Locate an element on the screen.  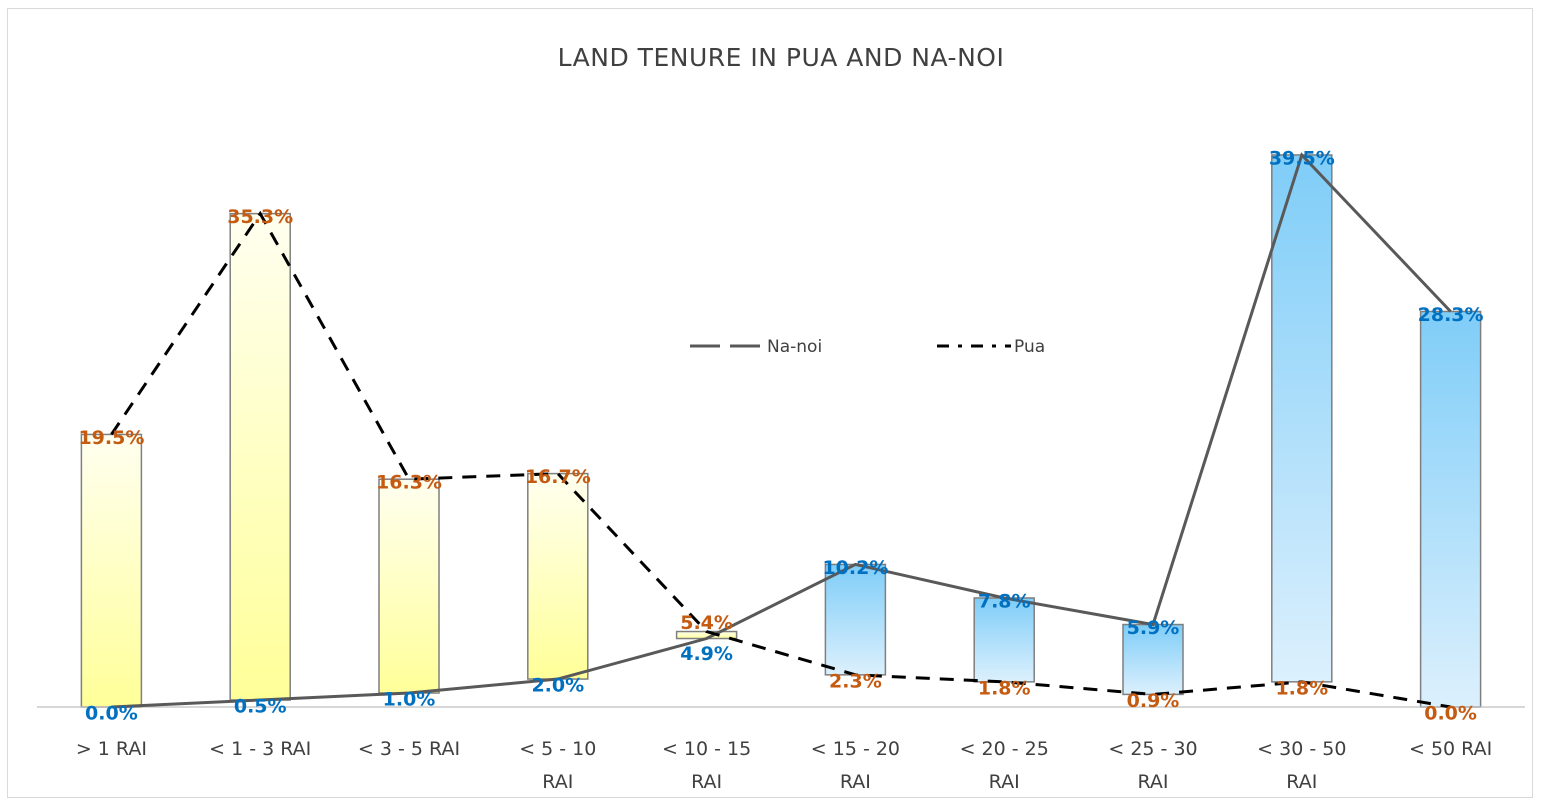
data-label-pua-2: 16.3% is located at coordinates (409, 483).